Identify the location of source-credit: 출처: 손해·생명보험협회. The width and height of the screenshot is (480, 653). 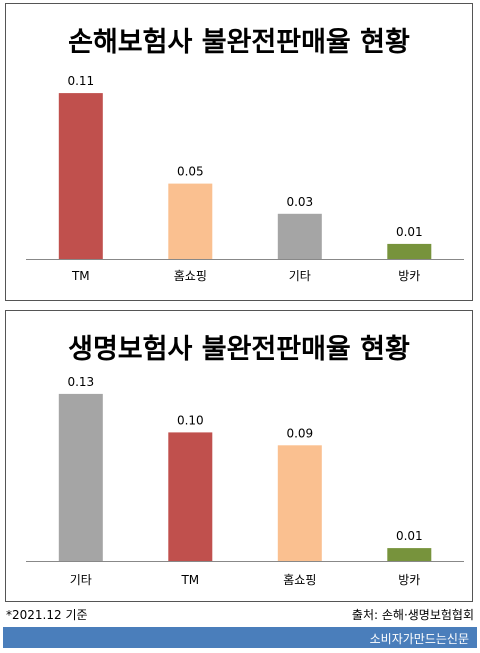
(412, 615).